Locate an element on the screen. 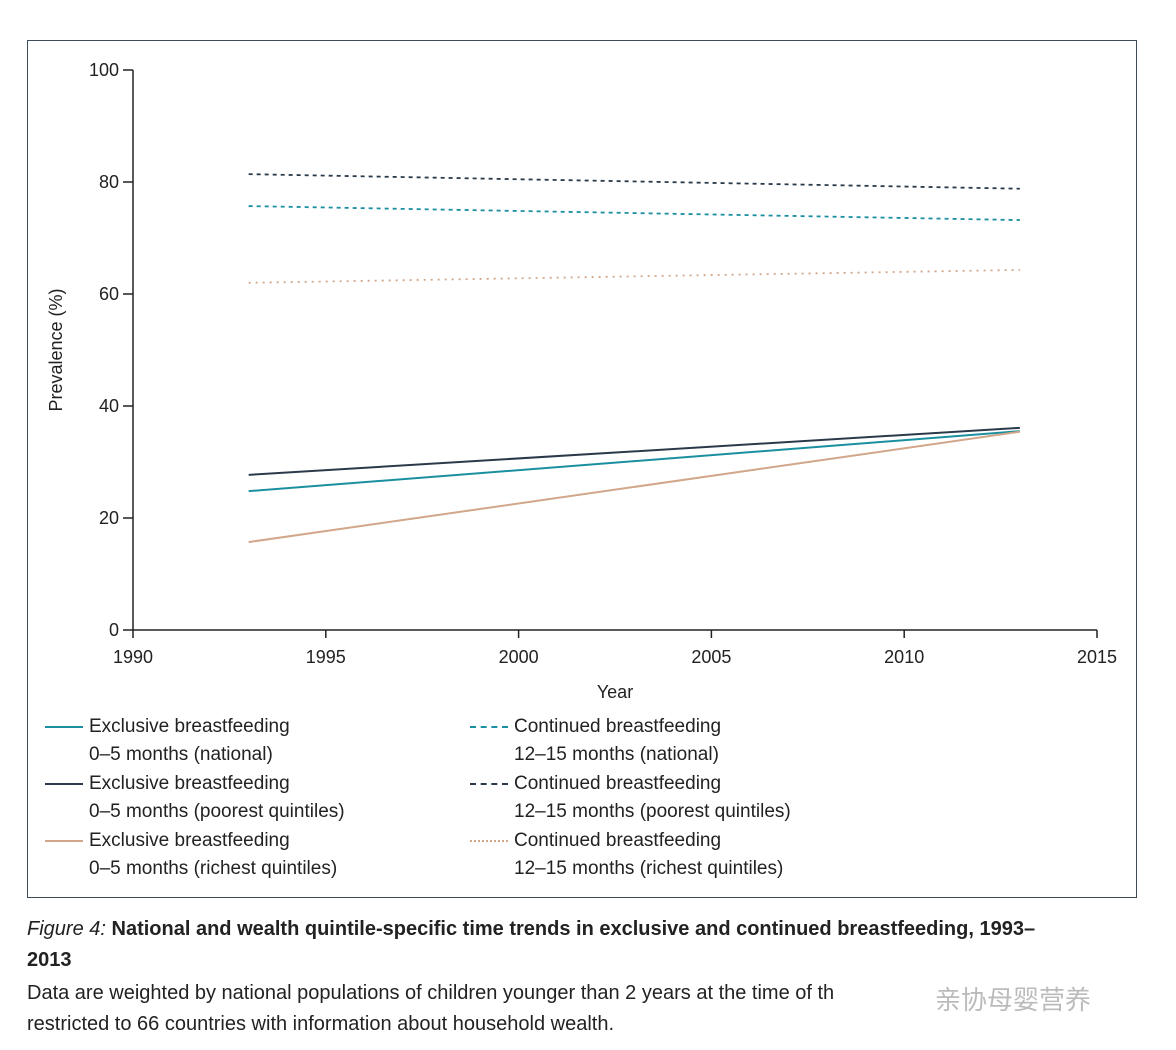 This screenshot has width=1176, height=1050. x-tick-label: 1990 is located at coordinates (133, 657).